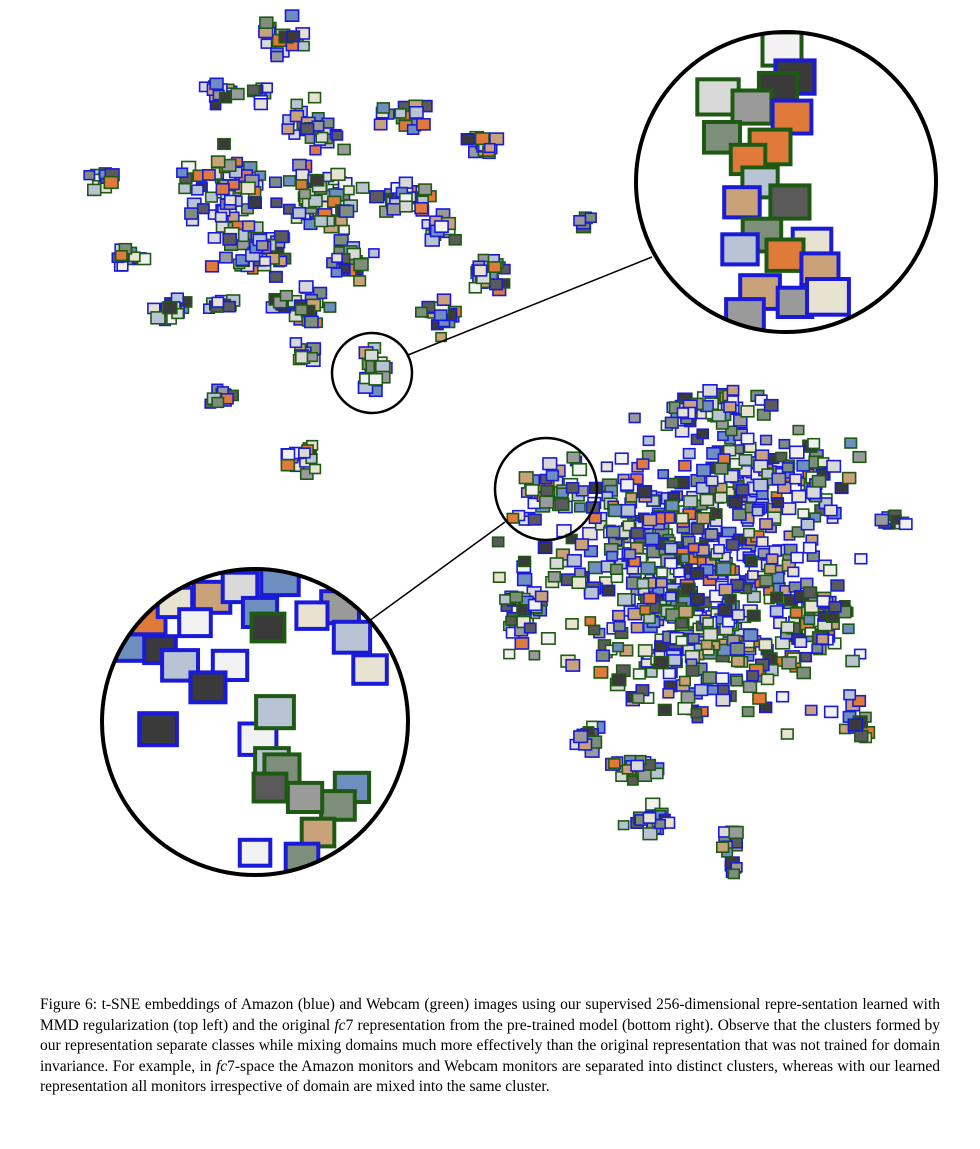 The height and width of the screenshot is (1149, 980). I want to click on zoom-connector-bottom, so click(435, 573).